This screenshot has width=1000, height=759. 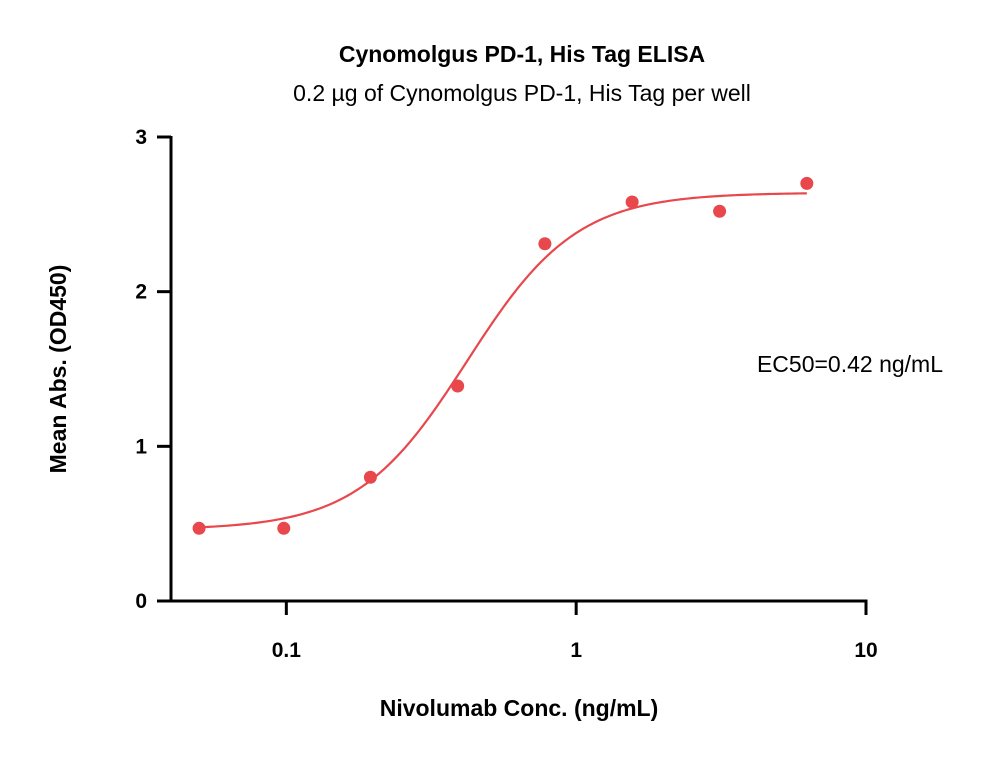 What do you see at coordinates (141, 137) in the screenshot?
I see `y-tick-label: 3` at bounding box center [141, 137].